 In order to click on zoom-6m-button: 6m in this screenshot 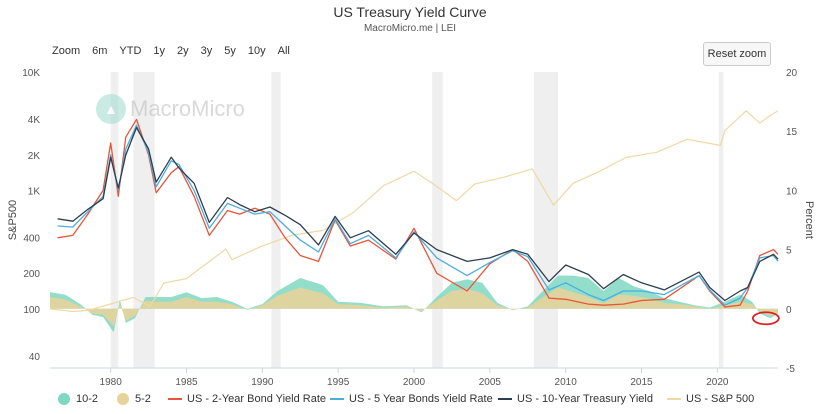, I will do `click(100, 51)`.